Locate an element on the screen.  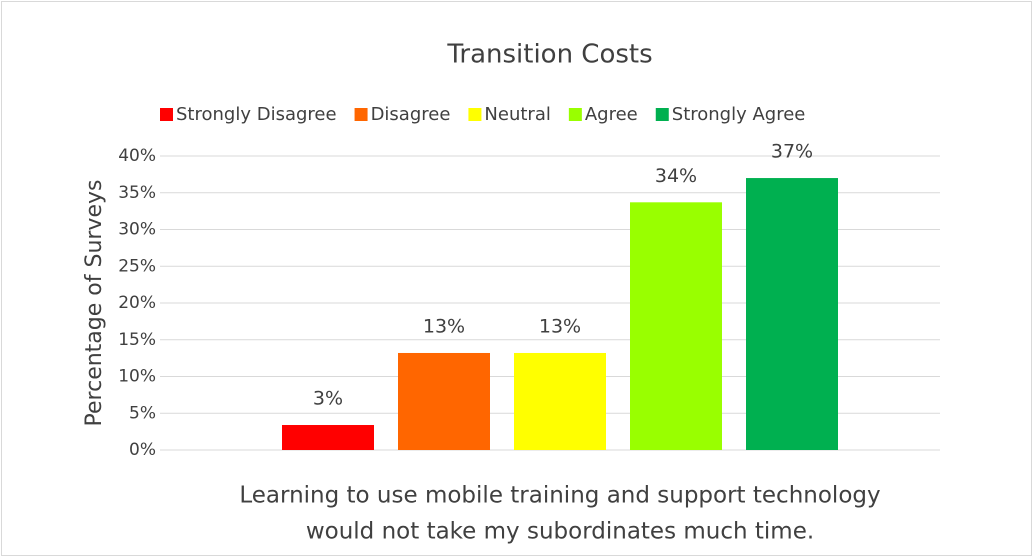
y-tick-label: 35% is located at coordinates (137, 193).